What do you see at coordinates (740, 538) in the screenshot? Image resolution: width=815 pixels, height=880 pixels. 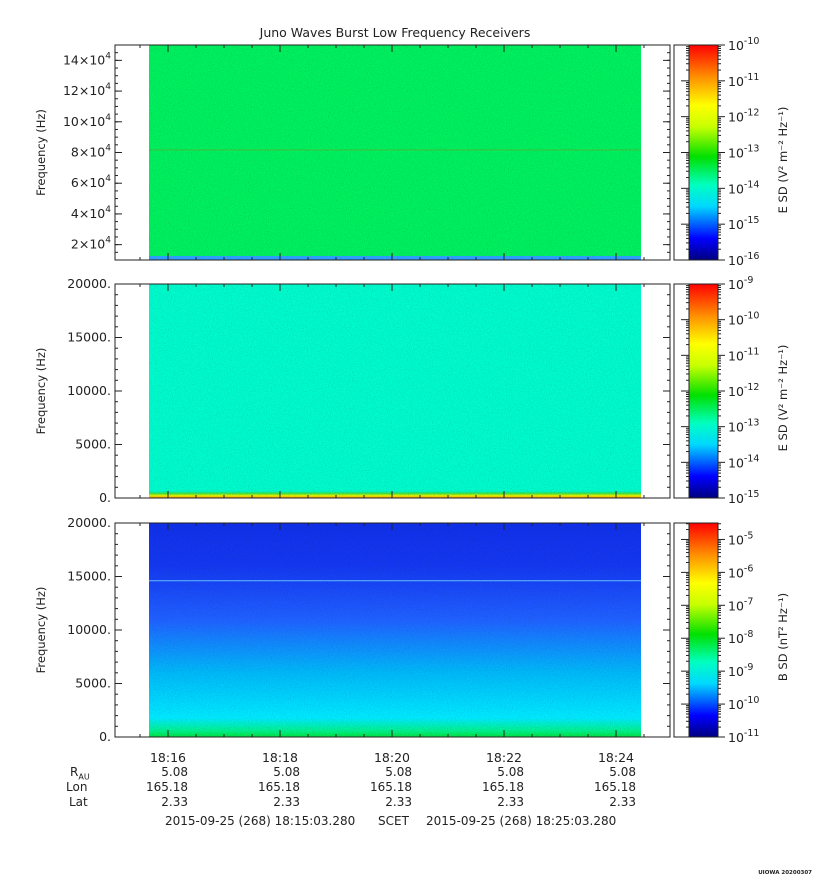 I see `colorbar-tick-label: 10⁻⁵` at bounding box center [740, 538].